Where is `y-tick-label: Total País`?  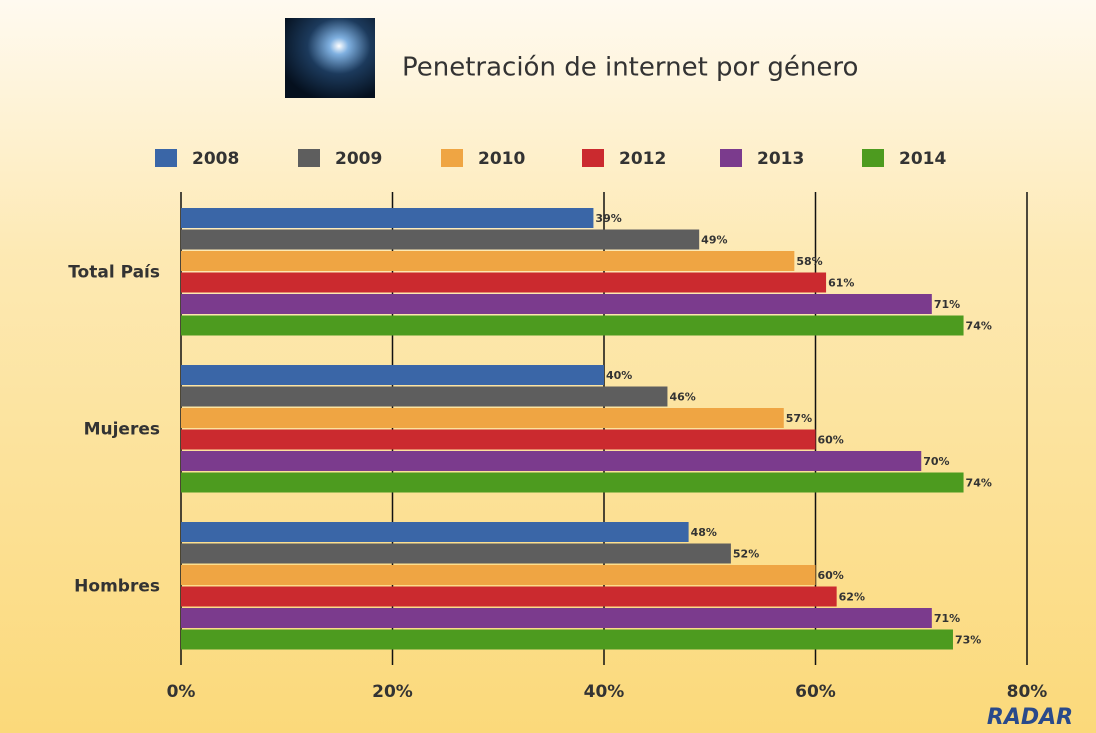
y-tick-label: Total País is located at coordinates (114, 273).